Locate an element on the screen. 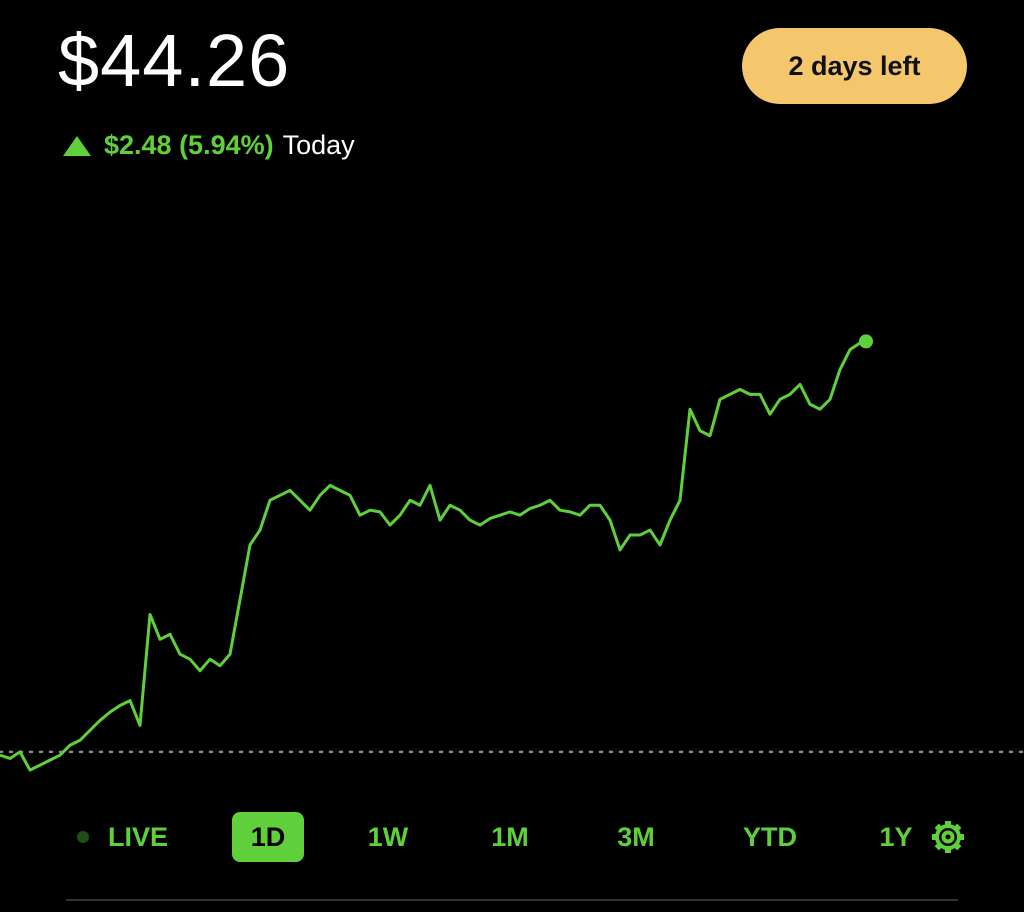 Image resolution: width=1024 pixels, height=912 pixels. up-arrow is located at coordinates (77, 145).